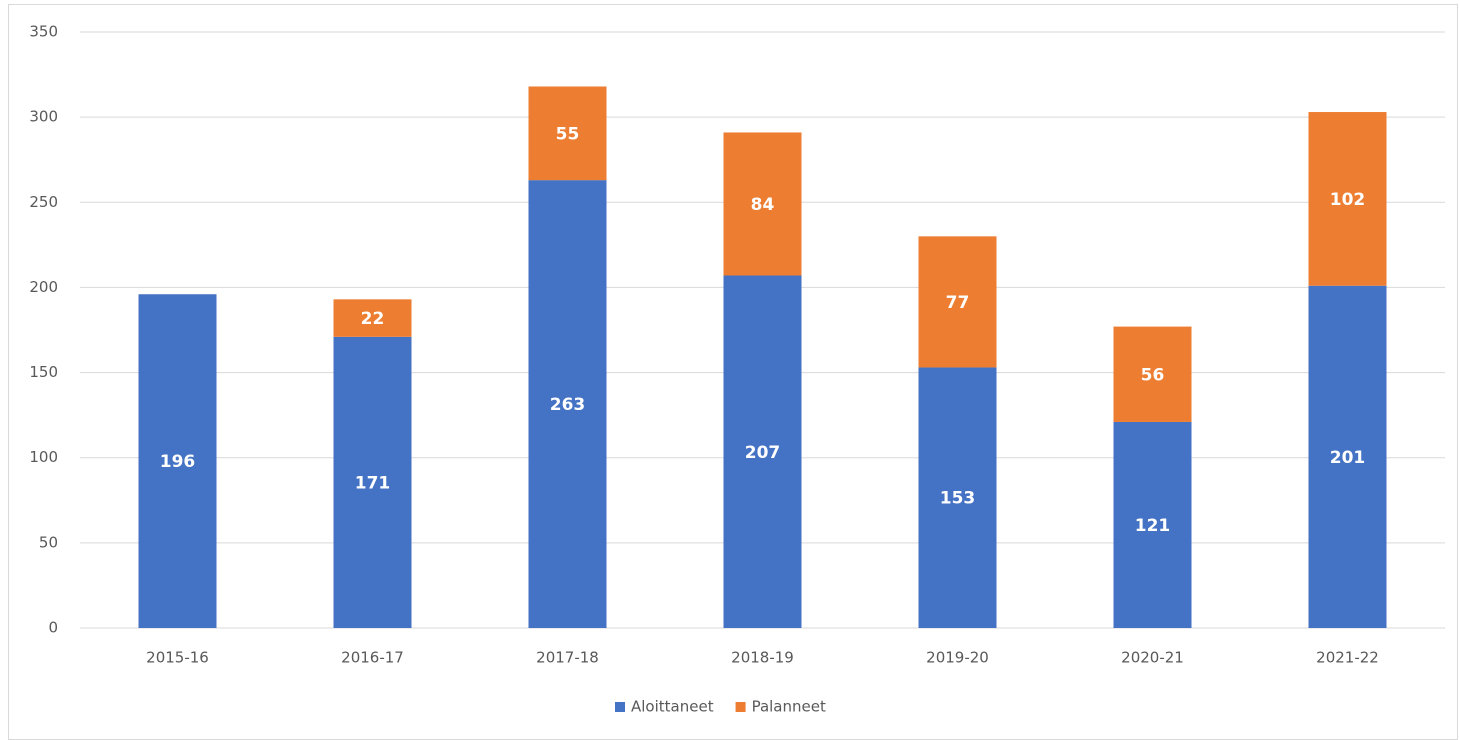 This screenshot has height=740, width=1459. What do you see at coordinates (567, 658) in the screenshot?
I see `x-tick-label: 2017-18` at bounding box center [567, 658].